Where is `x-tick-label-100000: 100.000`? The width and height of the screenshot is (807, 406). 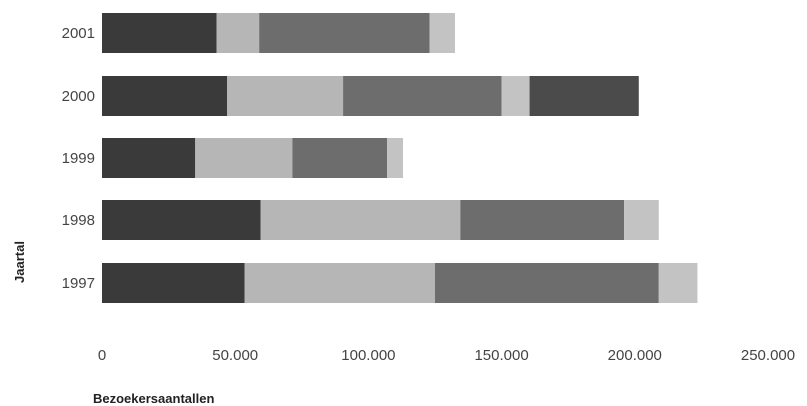
x-tick-label-100000: 100.000 is located at coordinates (368, 355).